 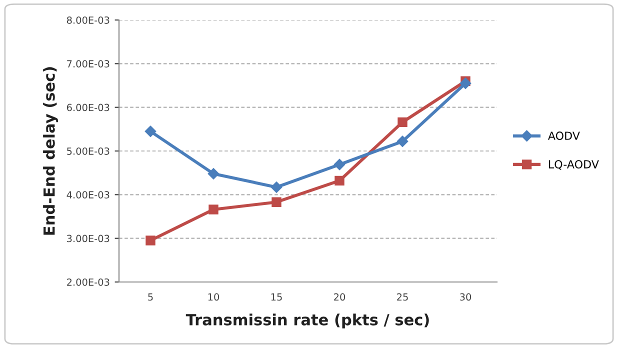 I want to click on x-tick-label: 10, so click(x=214, y=297).